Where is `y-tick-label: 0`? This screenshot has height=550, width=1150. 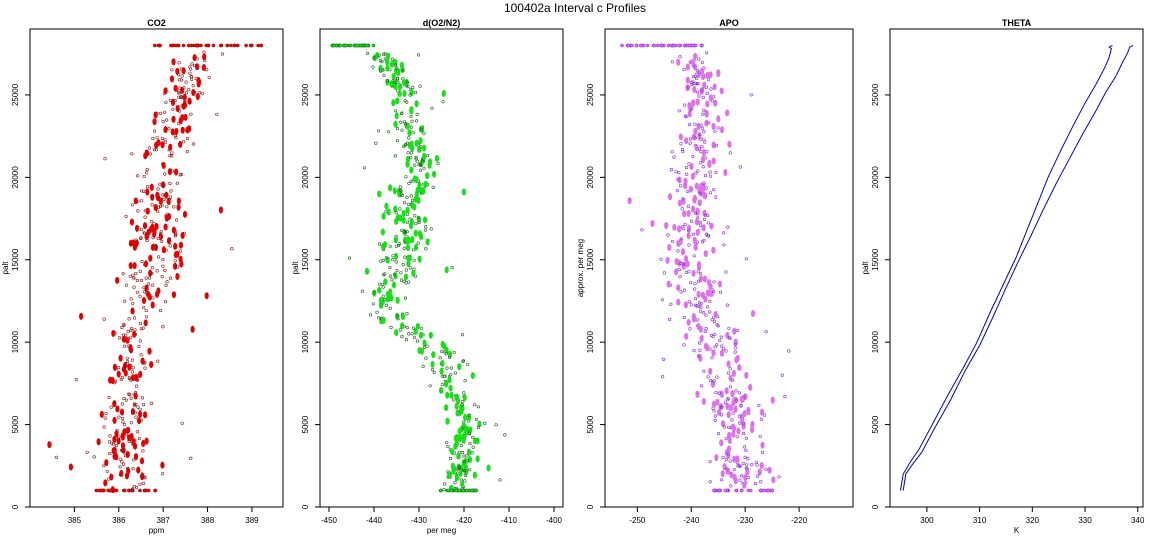 y-tick-label: 0 is located at coordinates (590, 506).